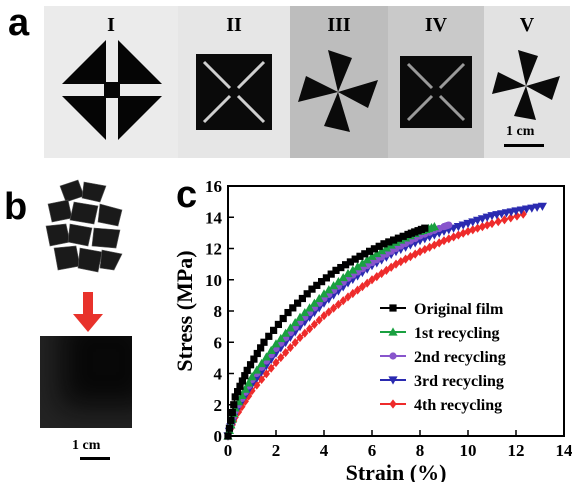 This screenshot has height=482, width=574. Describe the element at coordinates (86, 445) in the screenshot. I see `panel-b-scale-label: 1 cm` at that location.